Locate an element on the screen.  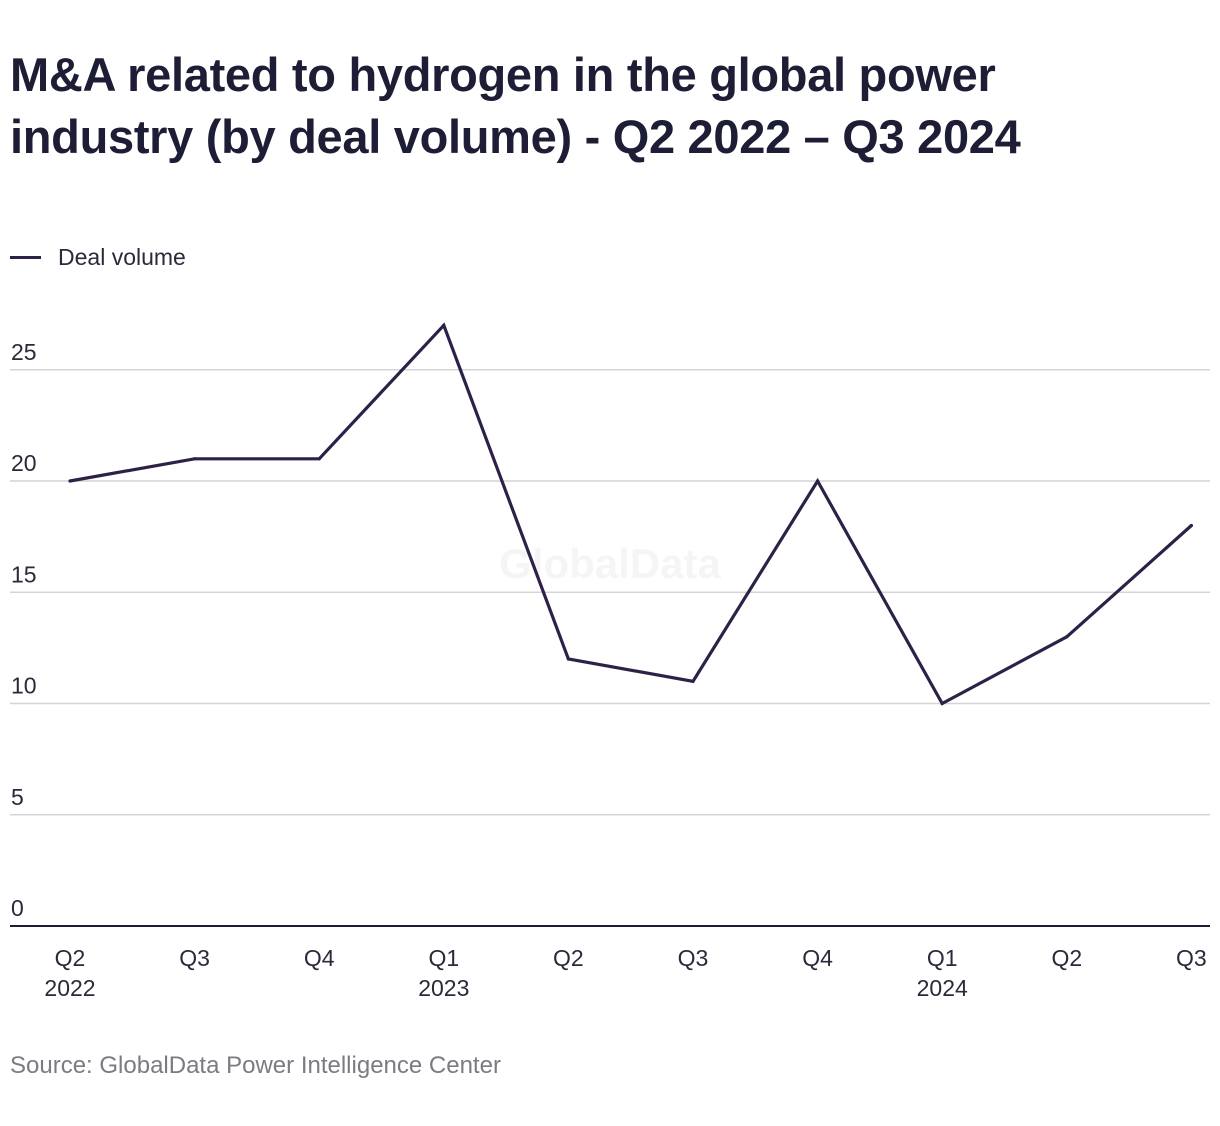
x-tick-label-7: Q1 is located at coordinates (942, 958).